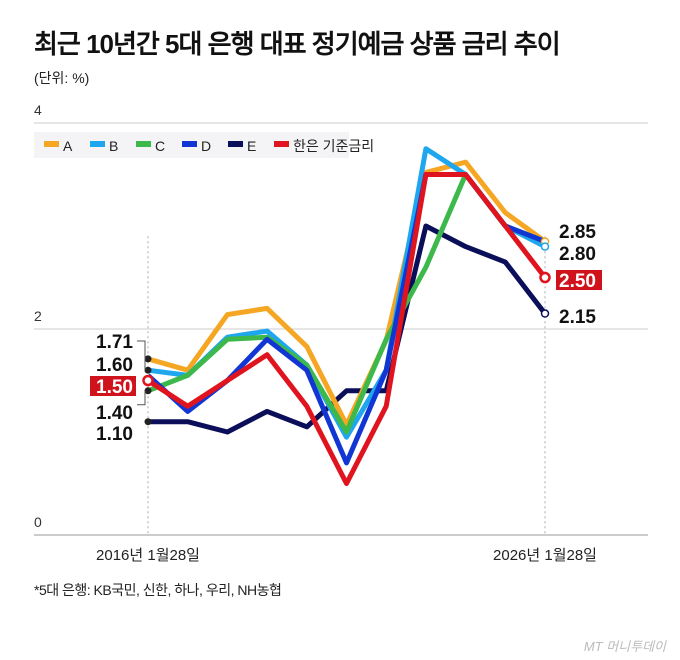 The image size is (680, 660). What do you see at coordinates (160, 146) in the screenshot?
I see `legend-label: C` at bounding box center [160, 146].